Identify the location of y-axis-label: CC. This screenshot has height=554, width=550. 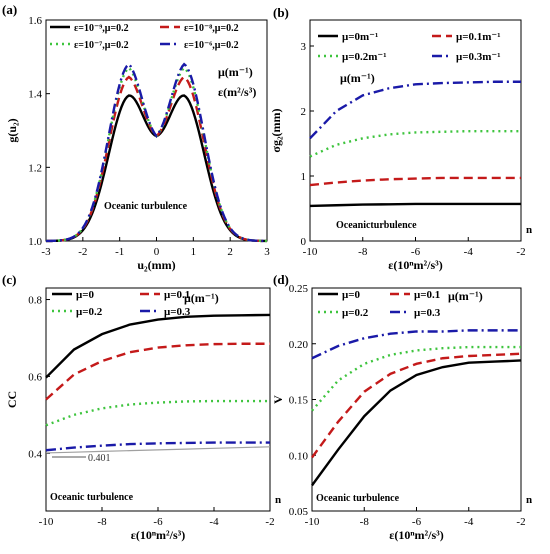
(12, 399).